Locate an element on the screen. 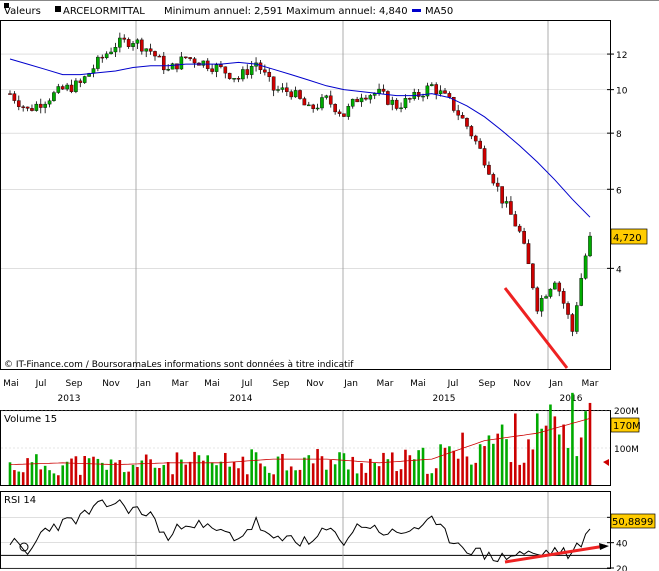  price-tick-label: 8 is located at coordinates (619, 135).